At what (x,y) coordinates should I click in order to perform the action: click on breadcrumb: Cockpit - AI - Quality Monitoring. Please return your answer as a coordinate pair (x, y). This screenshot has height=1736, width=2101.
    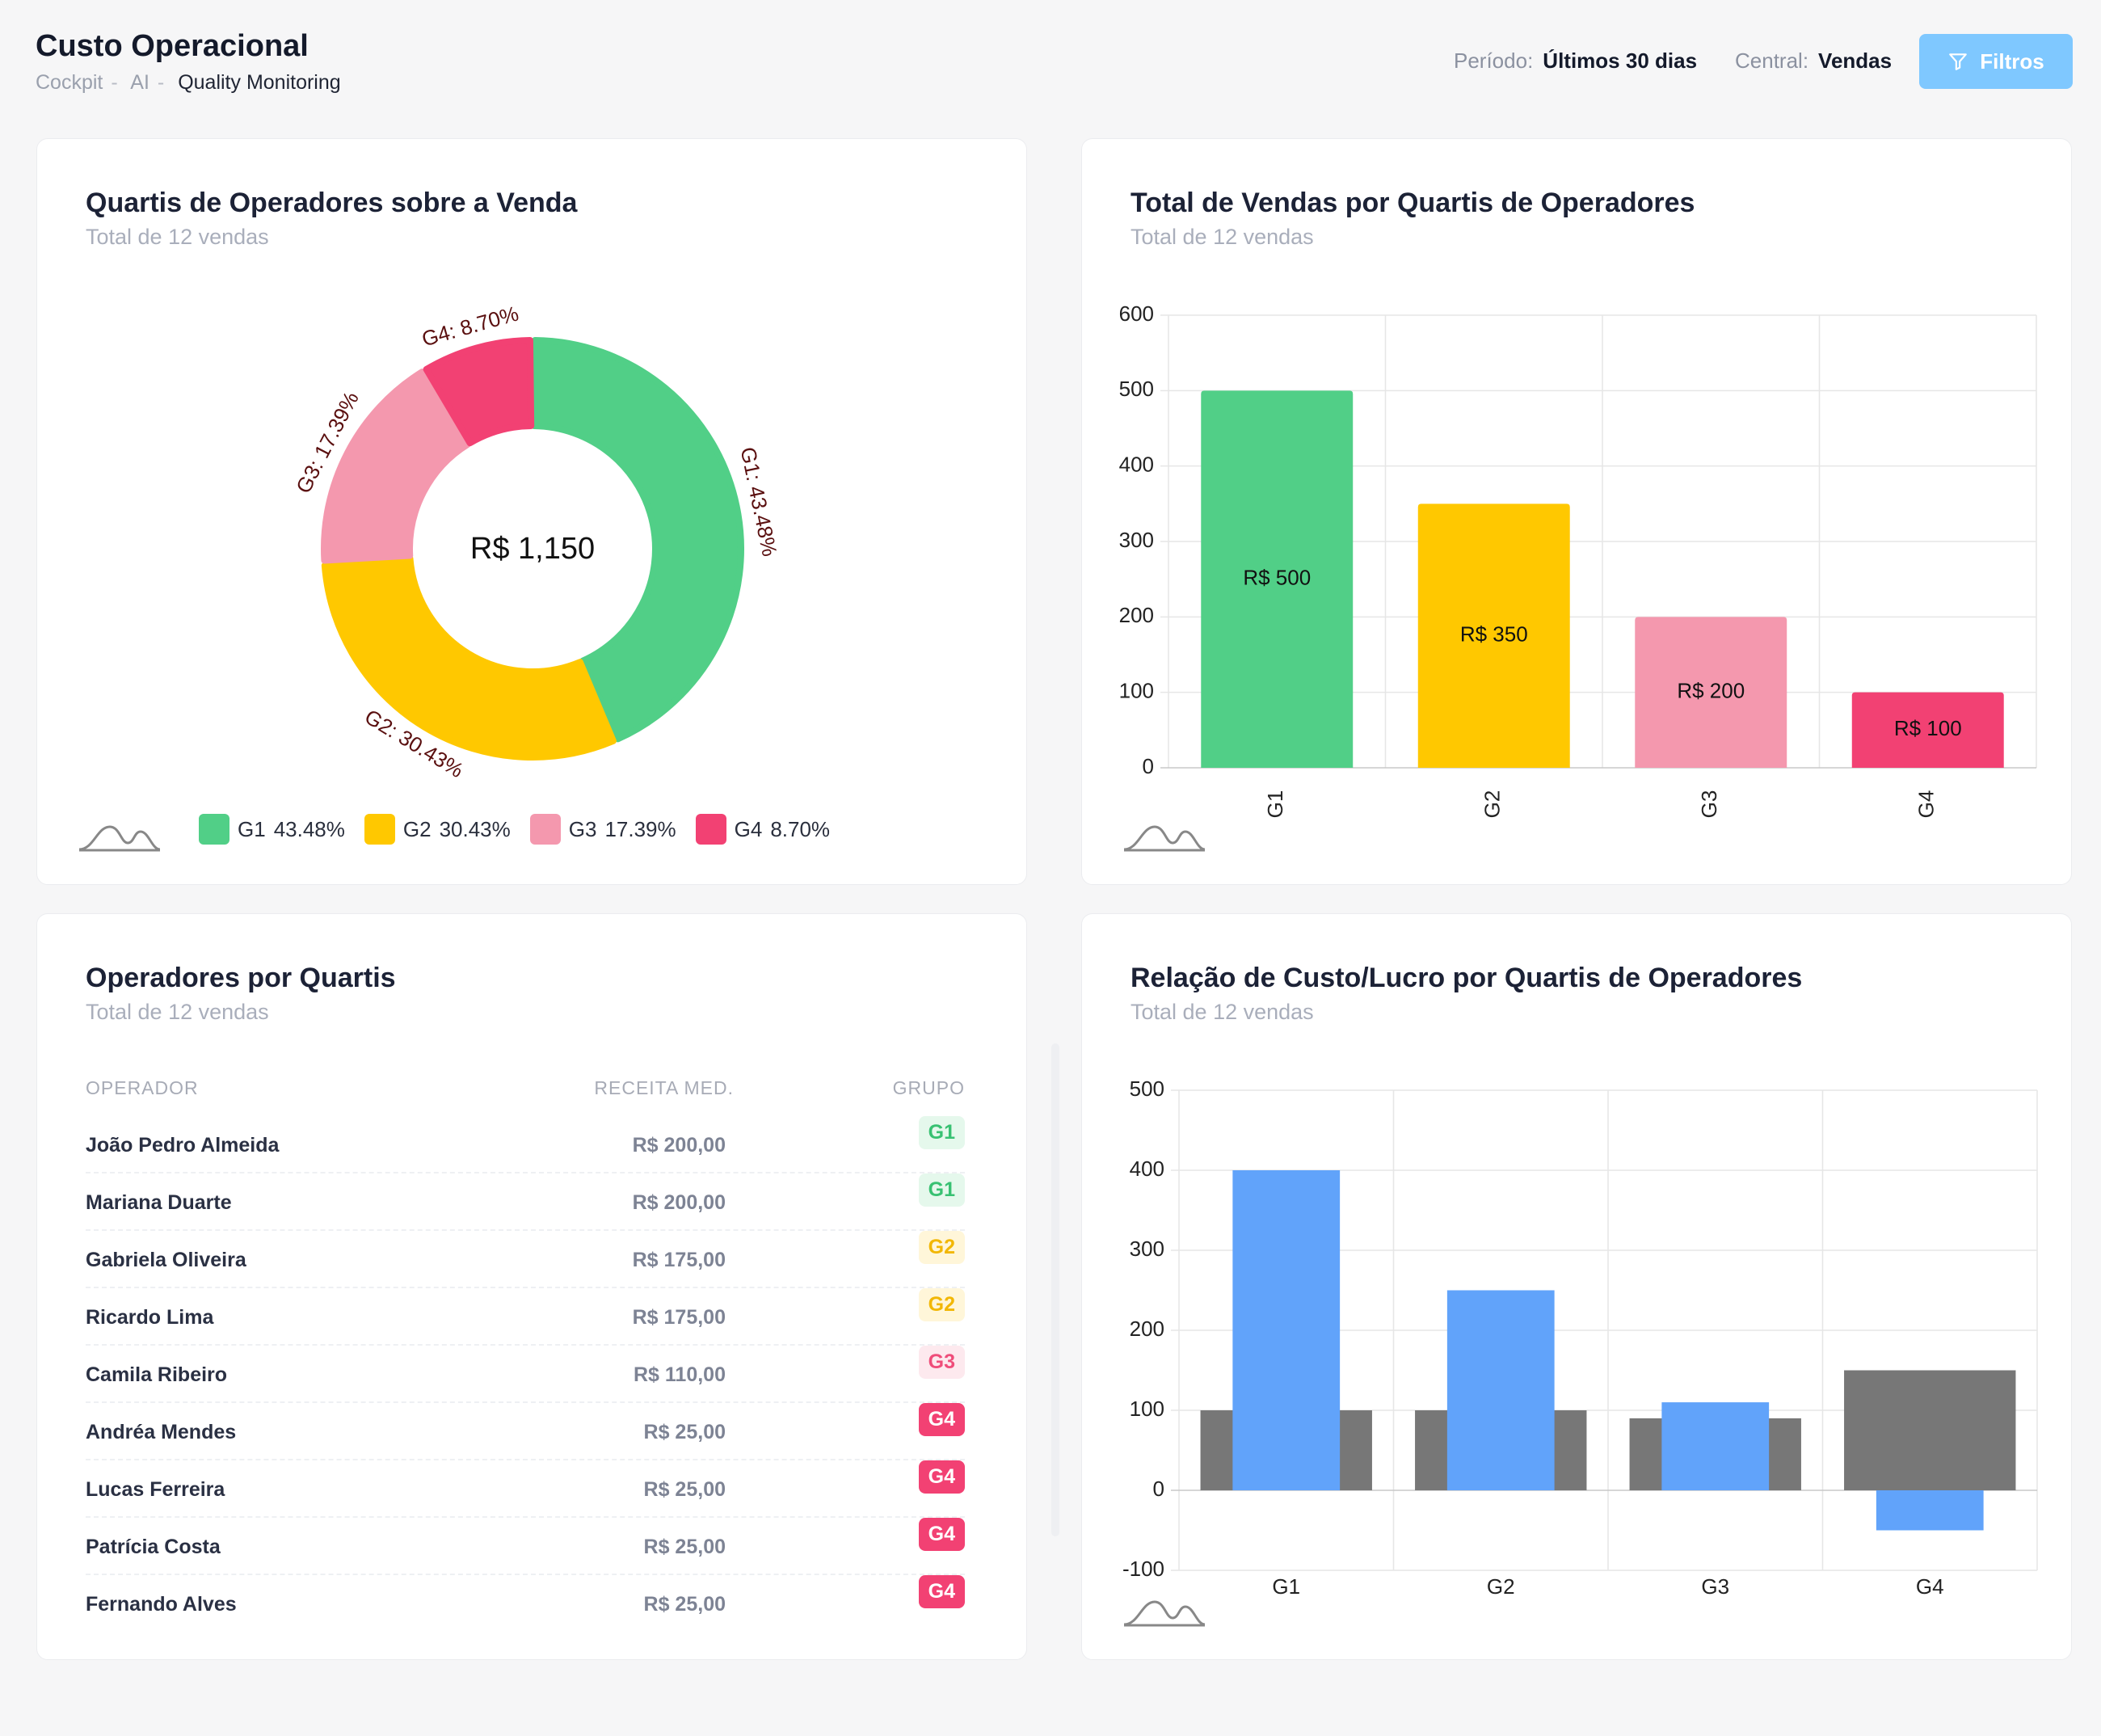
    Looking at the image, I should click on (192, 83).